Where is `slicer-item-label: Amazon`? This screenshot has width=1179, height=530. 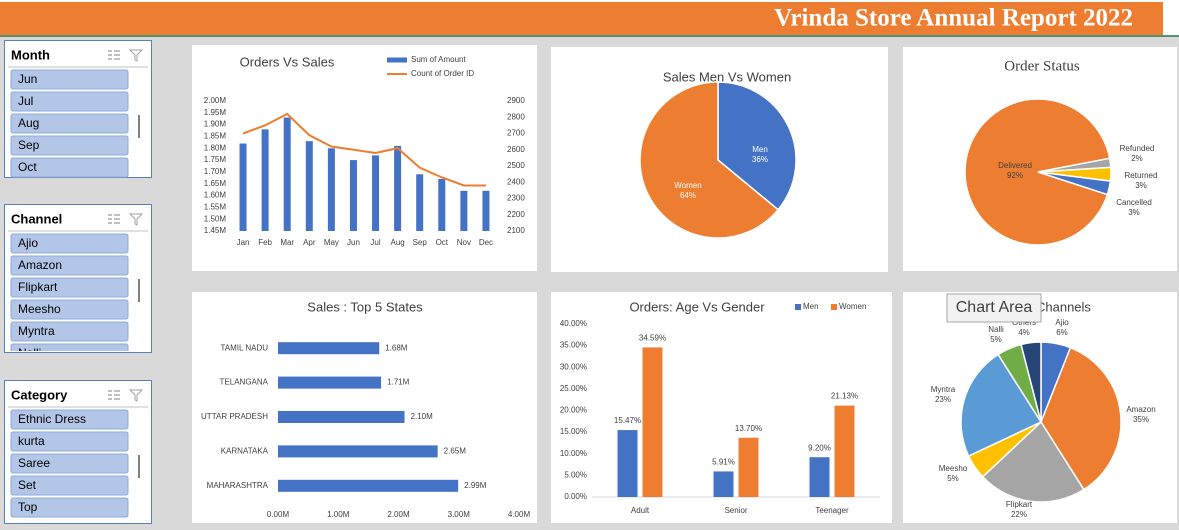
slicer-item-label: Amazon is located at coordinates (40, 265).